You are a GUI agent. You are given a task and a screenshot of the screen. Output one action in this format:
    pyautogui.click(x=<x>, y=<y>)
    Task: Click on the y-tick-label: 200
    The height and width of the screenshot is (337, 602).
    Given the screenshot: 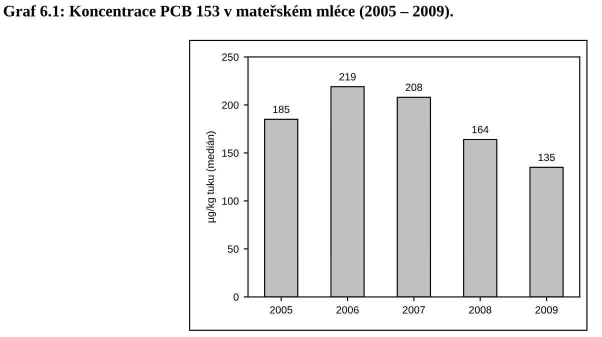 What is the action you would take?
    pyautogui.click(x=230, y=105)
    